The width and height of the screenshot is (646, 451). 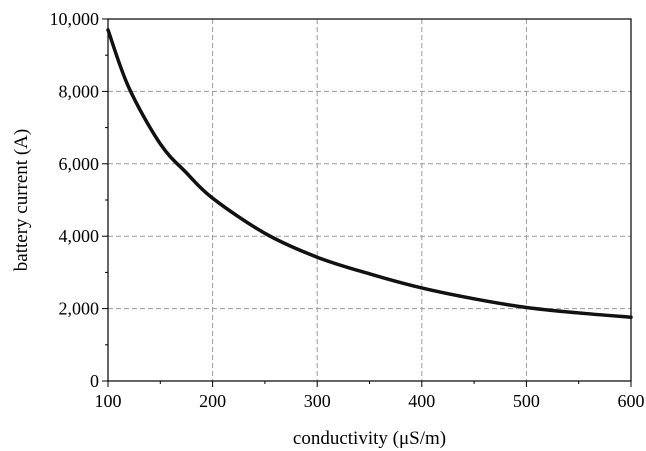 I want to click on y-tick-label: 8,000, so click(x=79, y=91).